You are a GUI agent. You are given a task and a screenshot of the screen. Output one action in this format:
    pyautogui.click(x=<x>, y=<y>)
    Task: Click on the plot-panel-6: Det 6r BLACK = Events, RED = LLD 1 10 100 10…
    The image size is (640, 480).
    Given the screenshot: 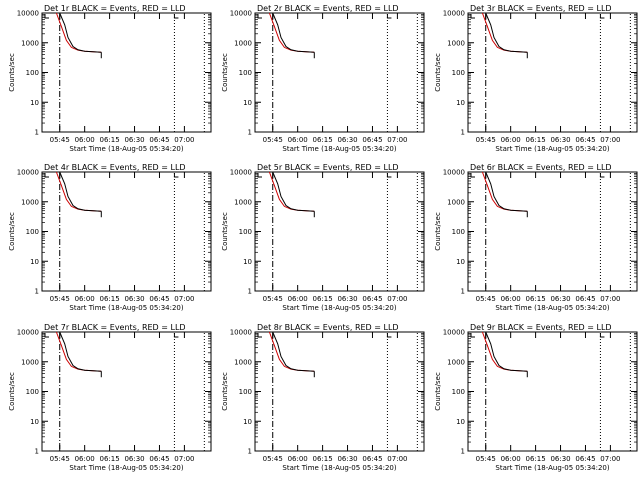 What is the action you would take?
    pyautogui.click(x=536, y=237)
    